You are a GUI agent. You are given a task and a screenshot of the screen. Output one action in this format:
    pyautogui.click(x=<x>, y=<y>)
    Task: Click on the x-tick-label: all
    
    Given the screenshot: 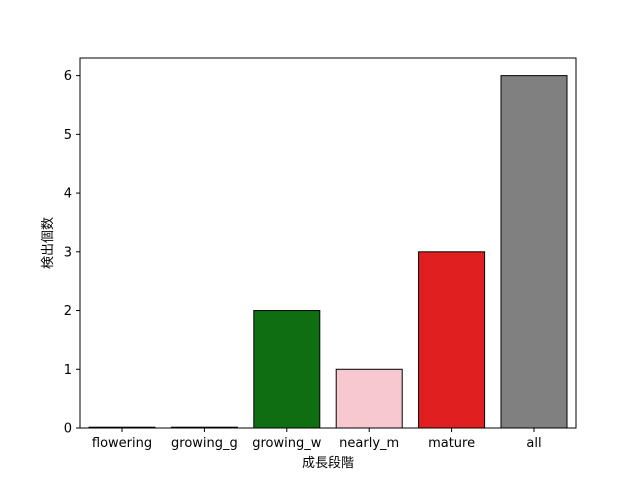 What is the action you would take?
    pyautogui.click(x=533, y=443)
    